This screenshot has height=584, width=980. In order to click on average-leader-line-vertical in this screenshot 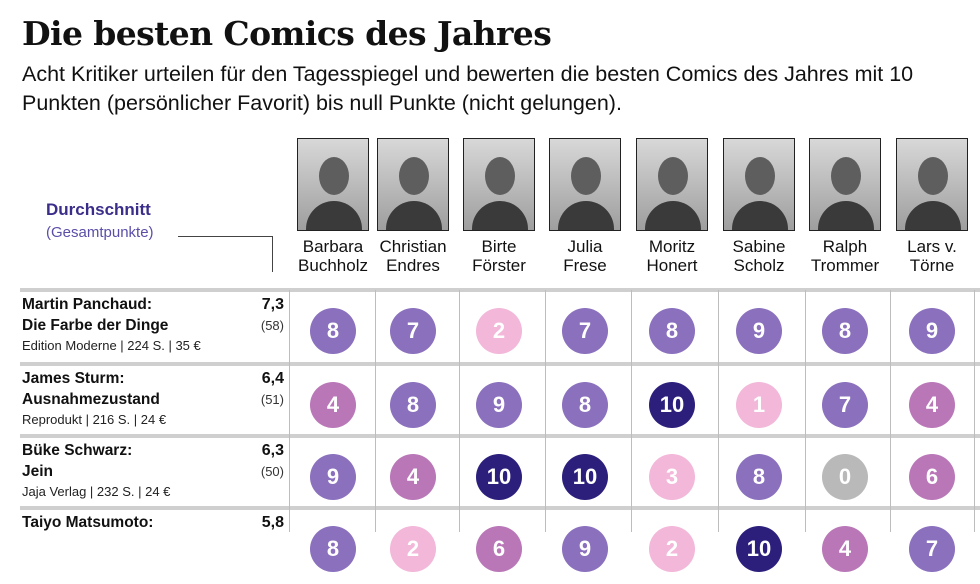, I will do `click(272, 254)`.